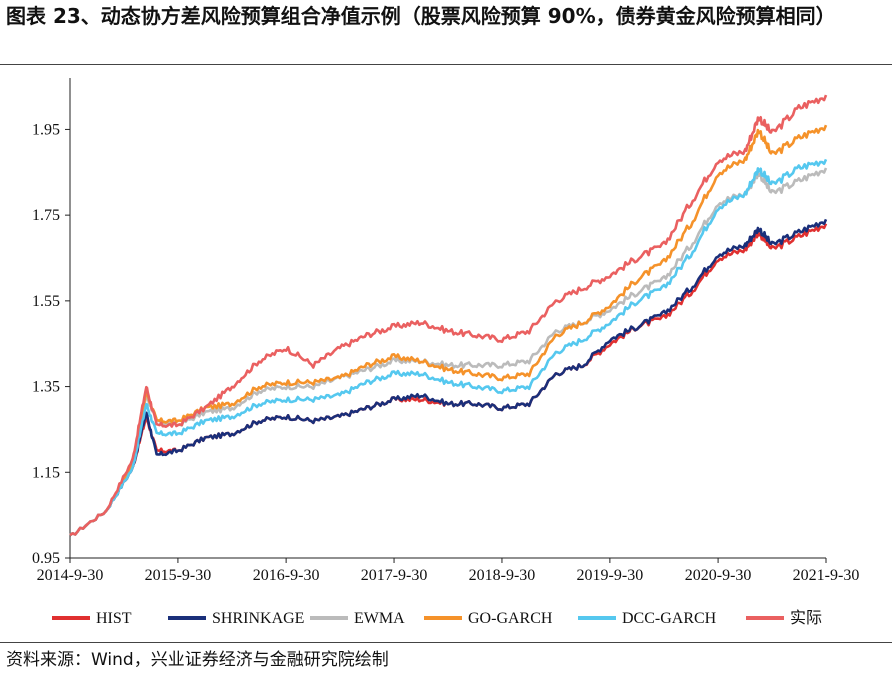 The width and height of the screenshot is (892, 677). Describe the element at coordinates (46, 129) in the screenshot. I see `y-tick-label: 1.95` at that location.